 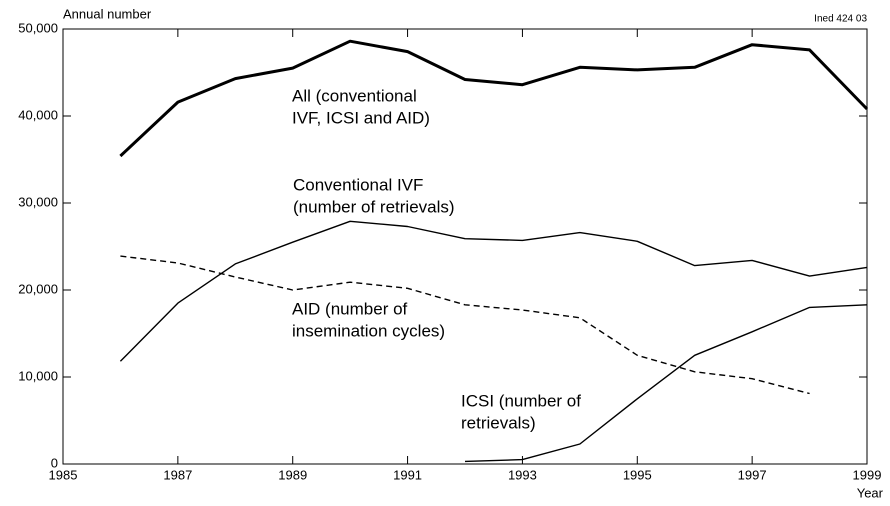 What do you see at coordinates (350, 308) in the screenshot?
I see `annotation: AID (number of` at bounding box center [350, 308].